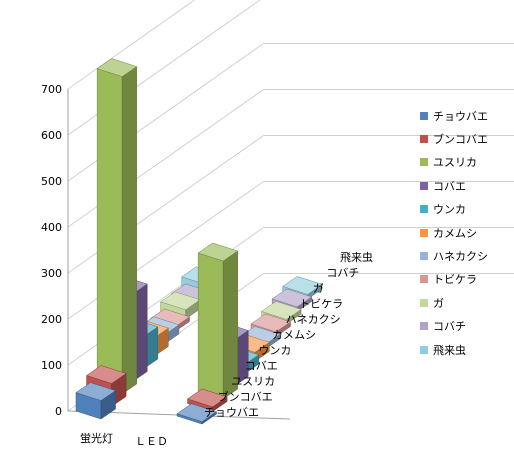  Describe the element at coordinates (51, 89) in the screenshot. I see `y-tick-label: 700` at that location.